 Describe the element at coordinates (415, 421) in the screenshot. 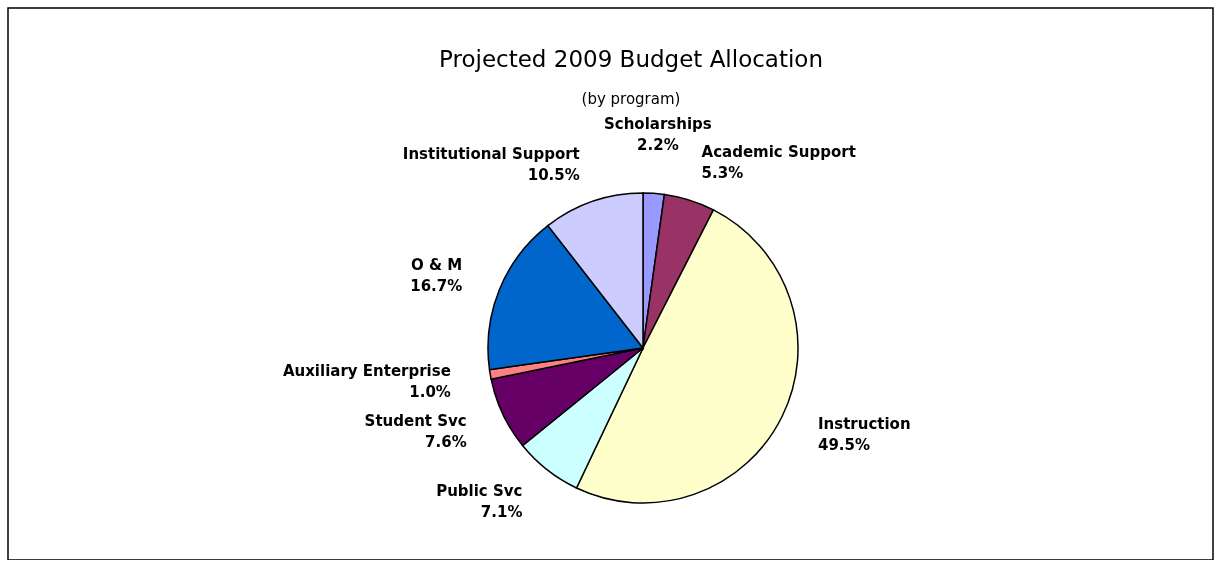

I see `slice-label: Student Svc` at that location.